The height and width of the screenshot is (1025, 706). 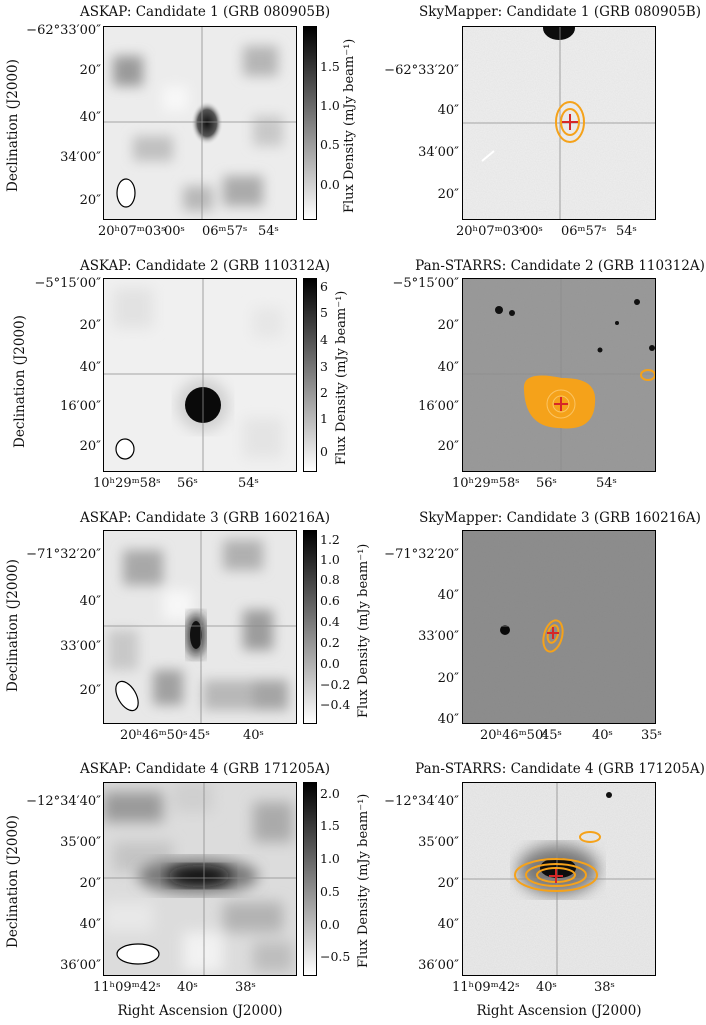 I want to click on panel-title: Pan-STARRS: Candidate 2 (GRB 110312A), so click(x=560, y=266).